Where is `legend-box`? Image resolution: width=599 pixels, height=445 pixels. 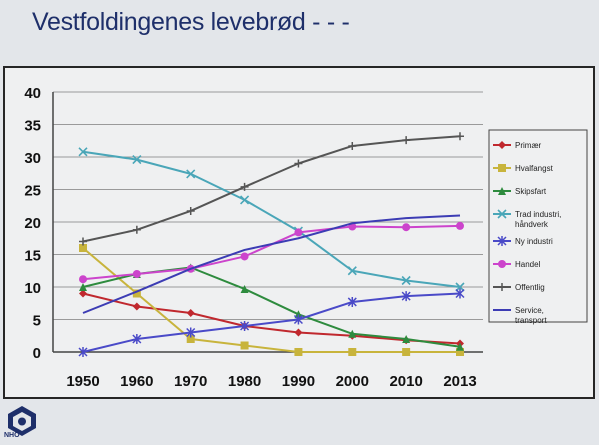 legend-box is located at coordinates (538, 226).